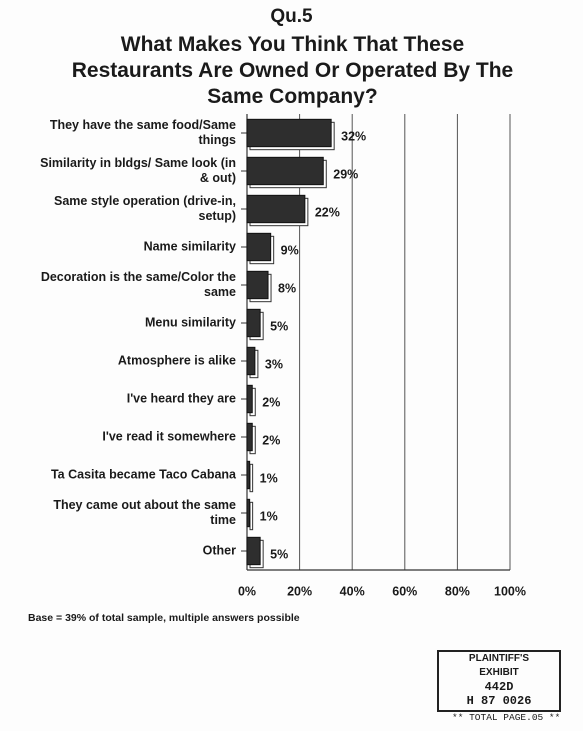 The image size is (583, 731). Describe the element at coordinates (274, 364) in the screenshot. I see `value-label: 3%` at that location.